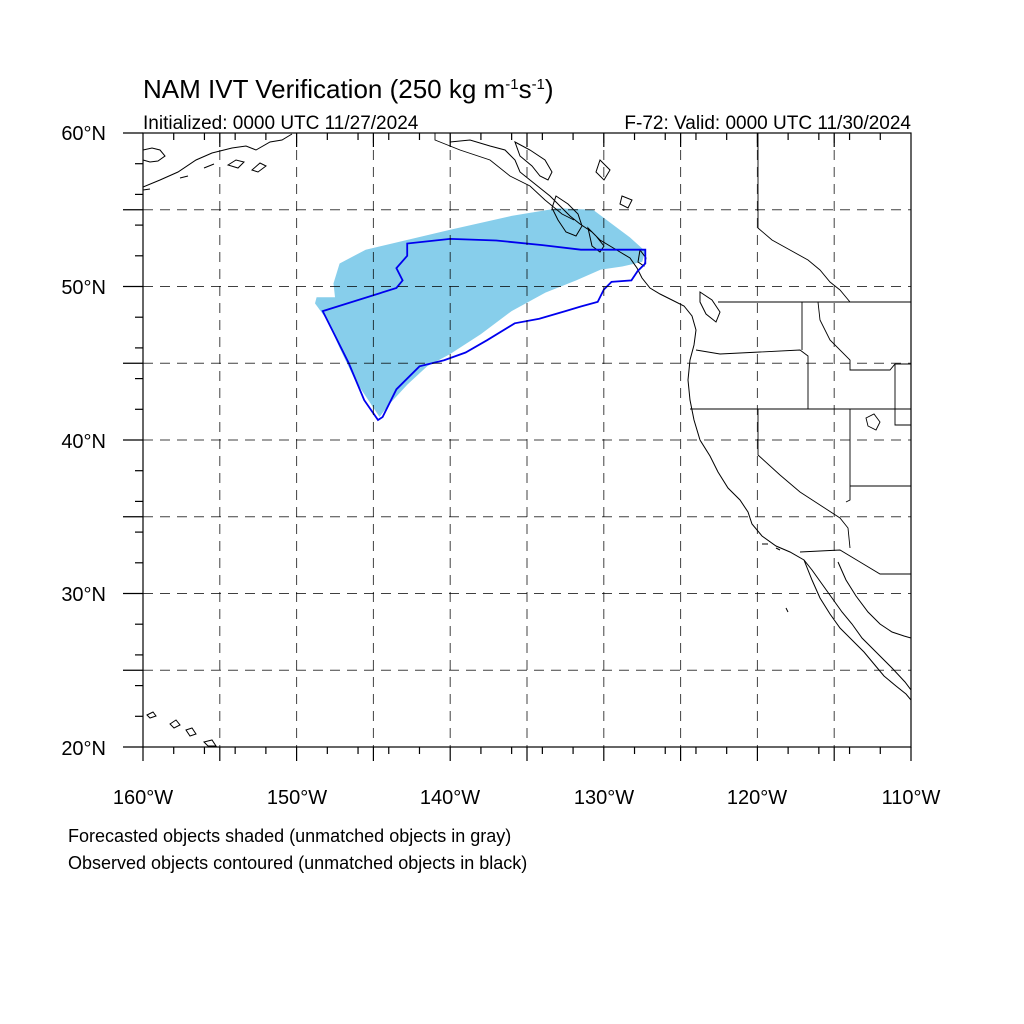 The image size is (1024, 1024). Describe the element at coordinates (911, 798) in the screenshot. I see `lon-label-110w: 110°W` at that location.